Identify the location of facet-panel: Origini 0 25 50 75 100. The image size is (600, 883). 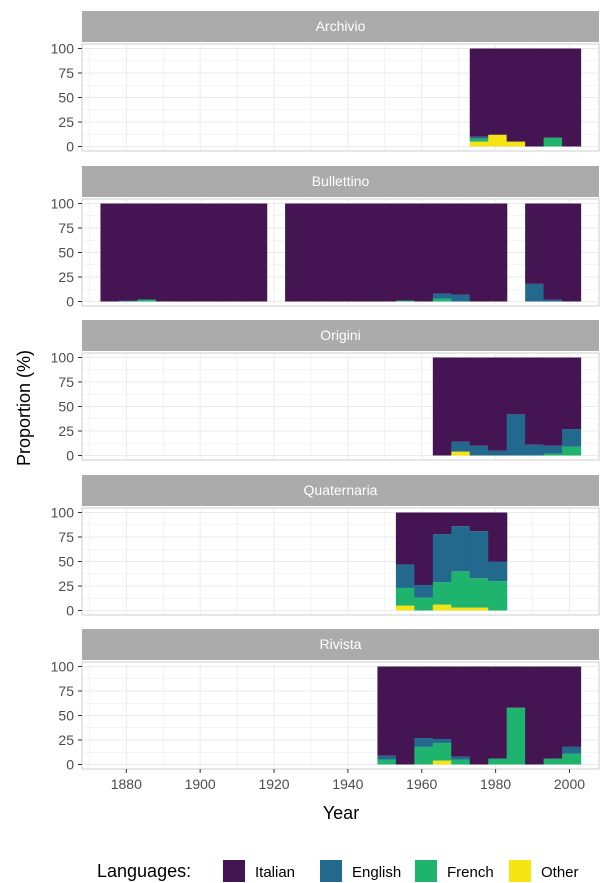
(325, 392).